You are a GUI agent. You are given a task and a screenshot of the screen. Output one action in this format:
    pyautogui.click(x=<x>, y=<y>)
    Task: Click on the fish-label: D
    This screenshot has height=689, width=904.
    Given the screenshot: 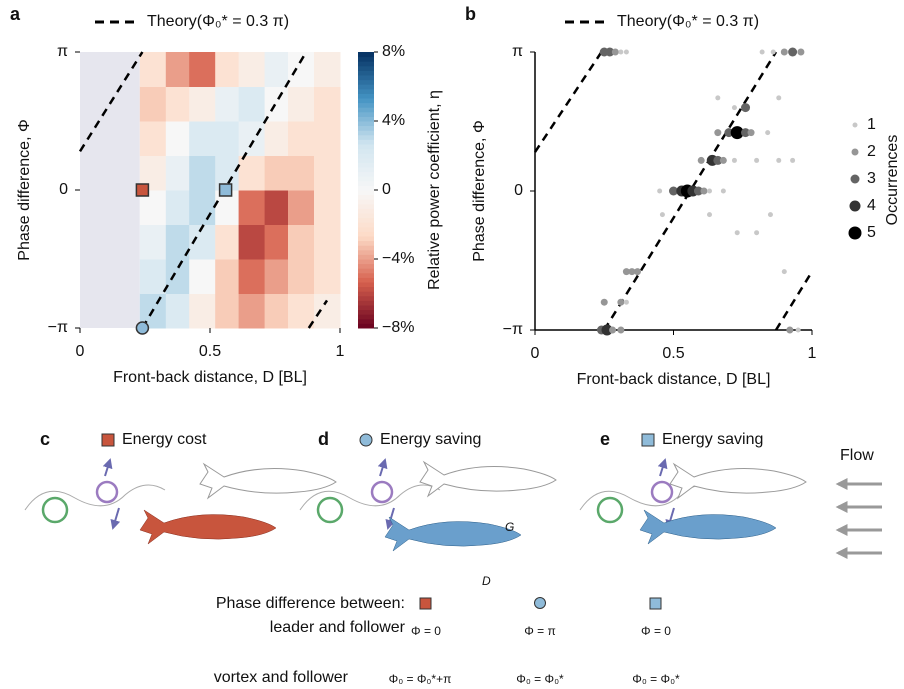 What is the action you would take?
    pyautogui.click(x=486, y=581)
    